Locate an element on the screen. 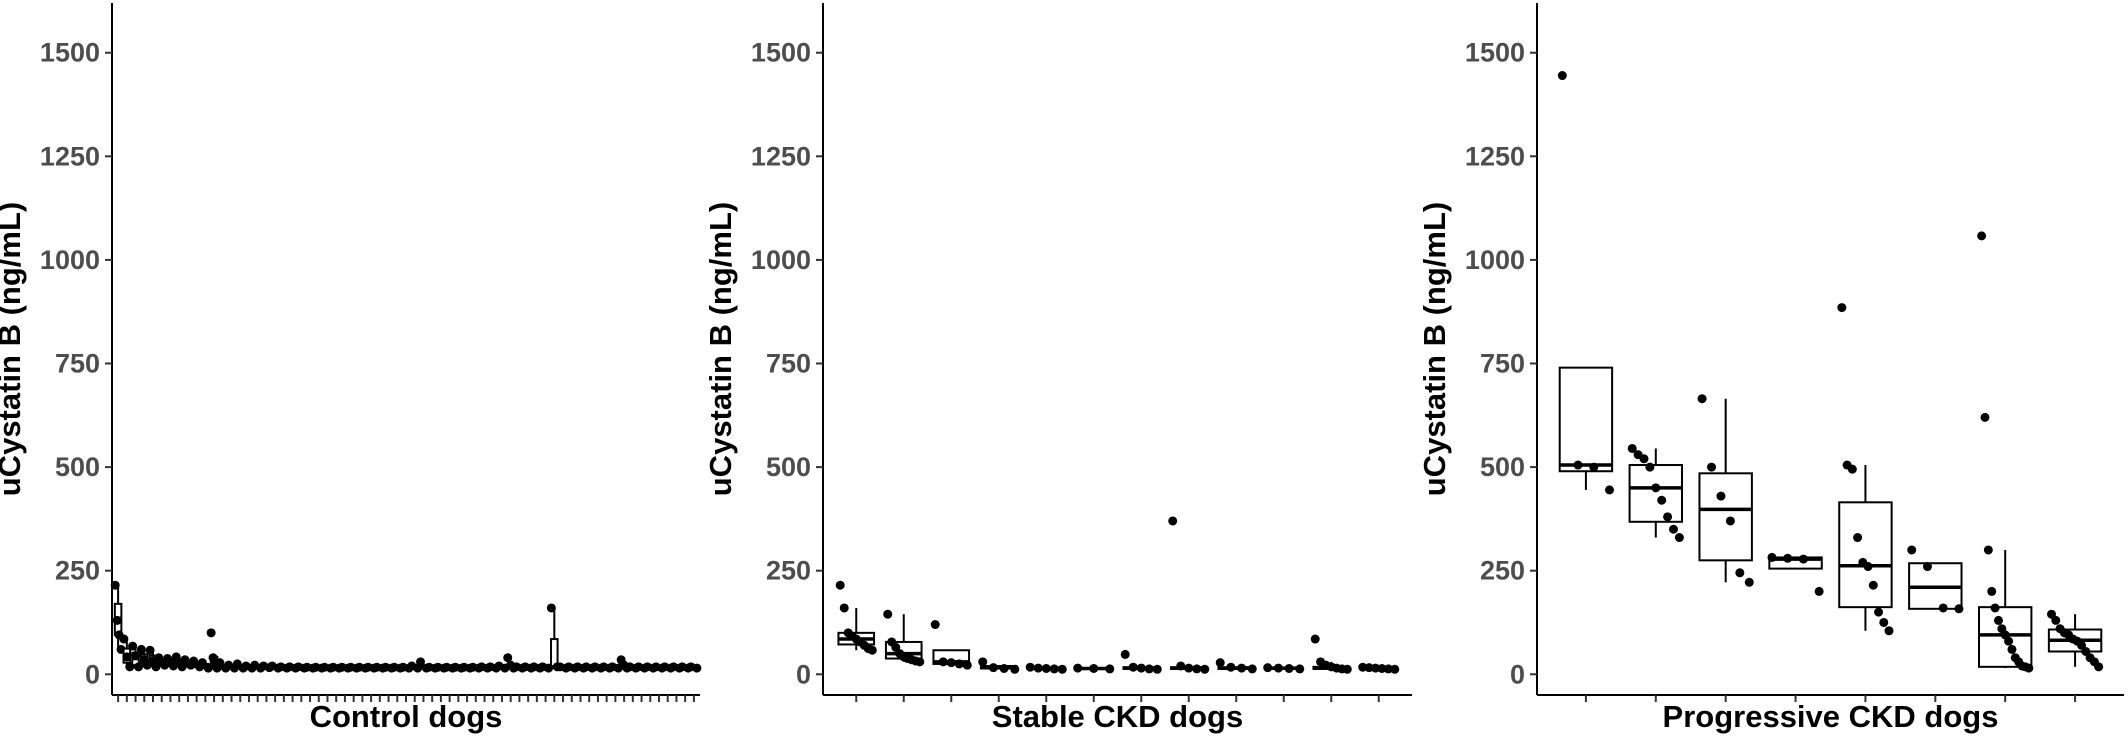 The image size is (2128, 736). y-tick-label: 500 is located at coordinates (1502, 467).